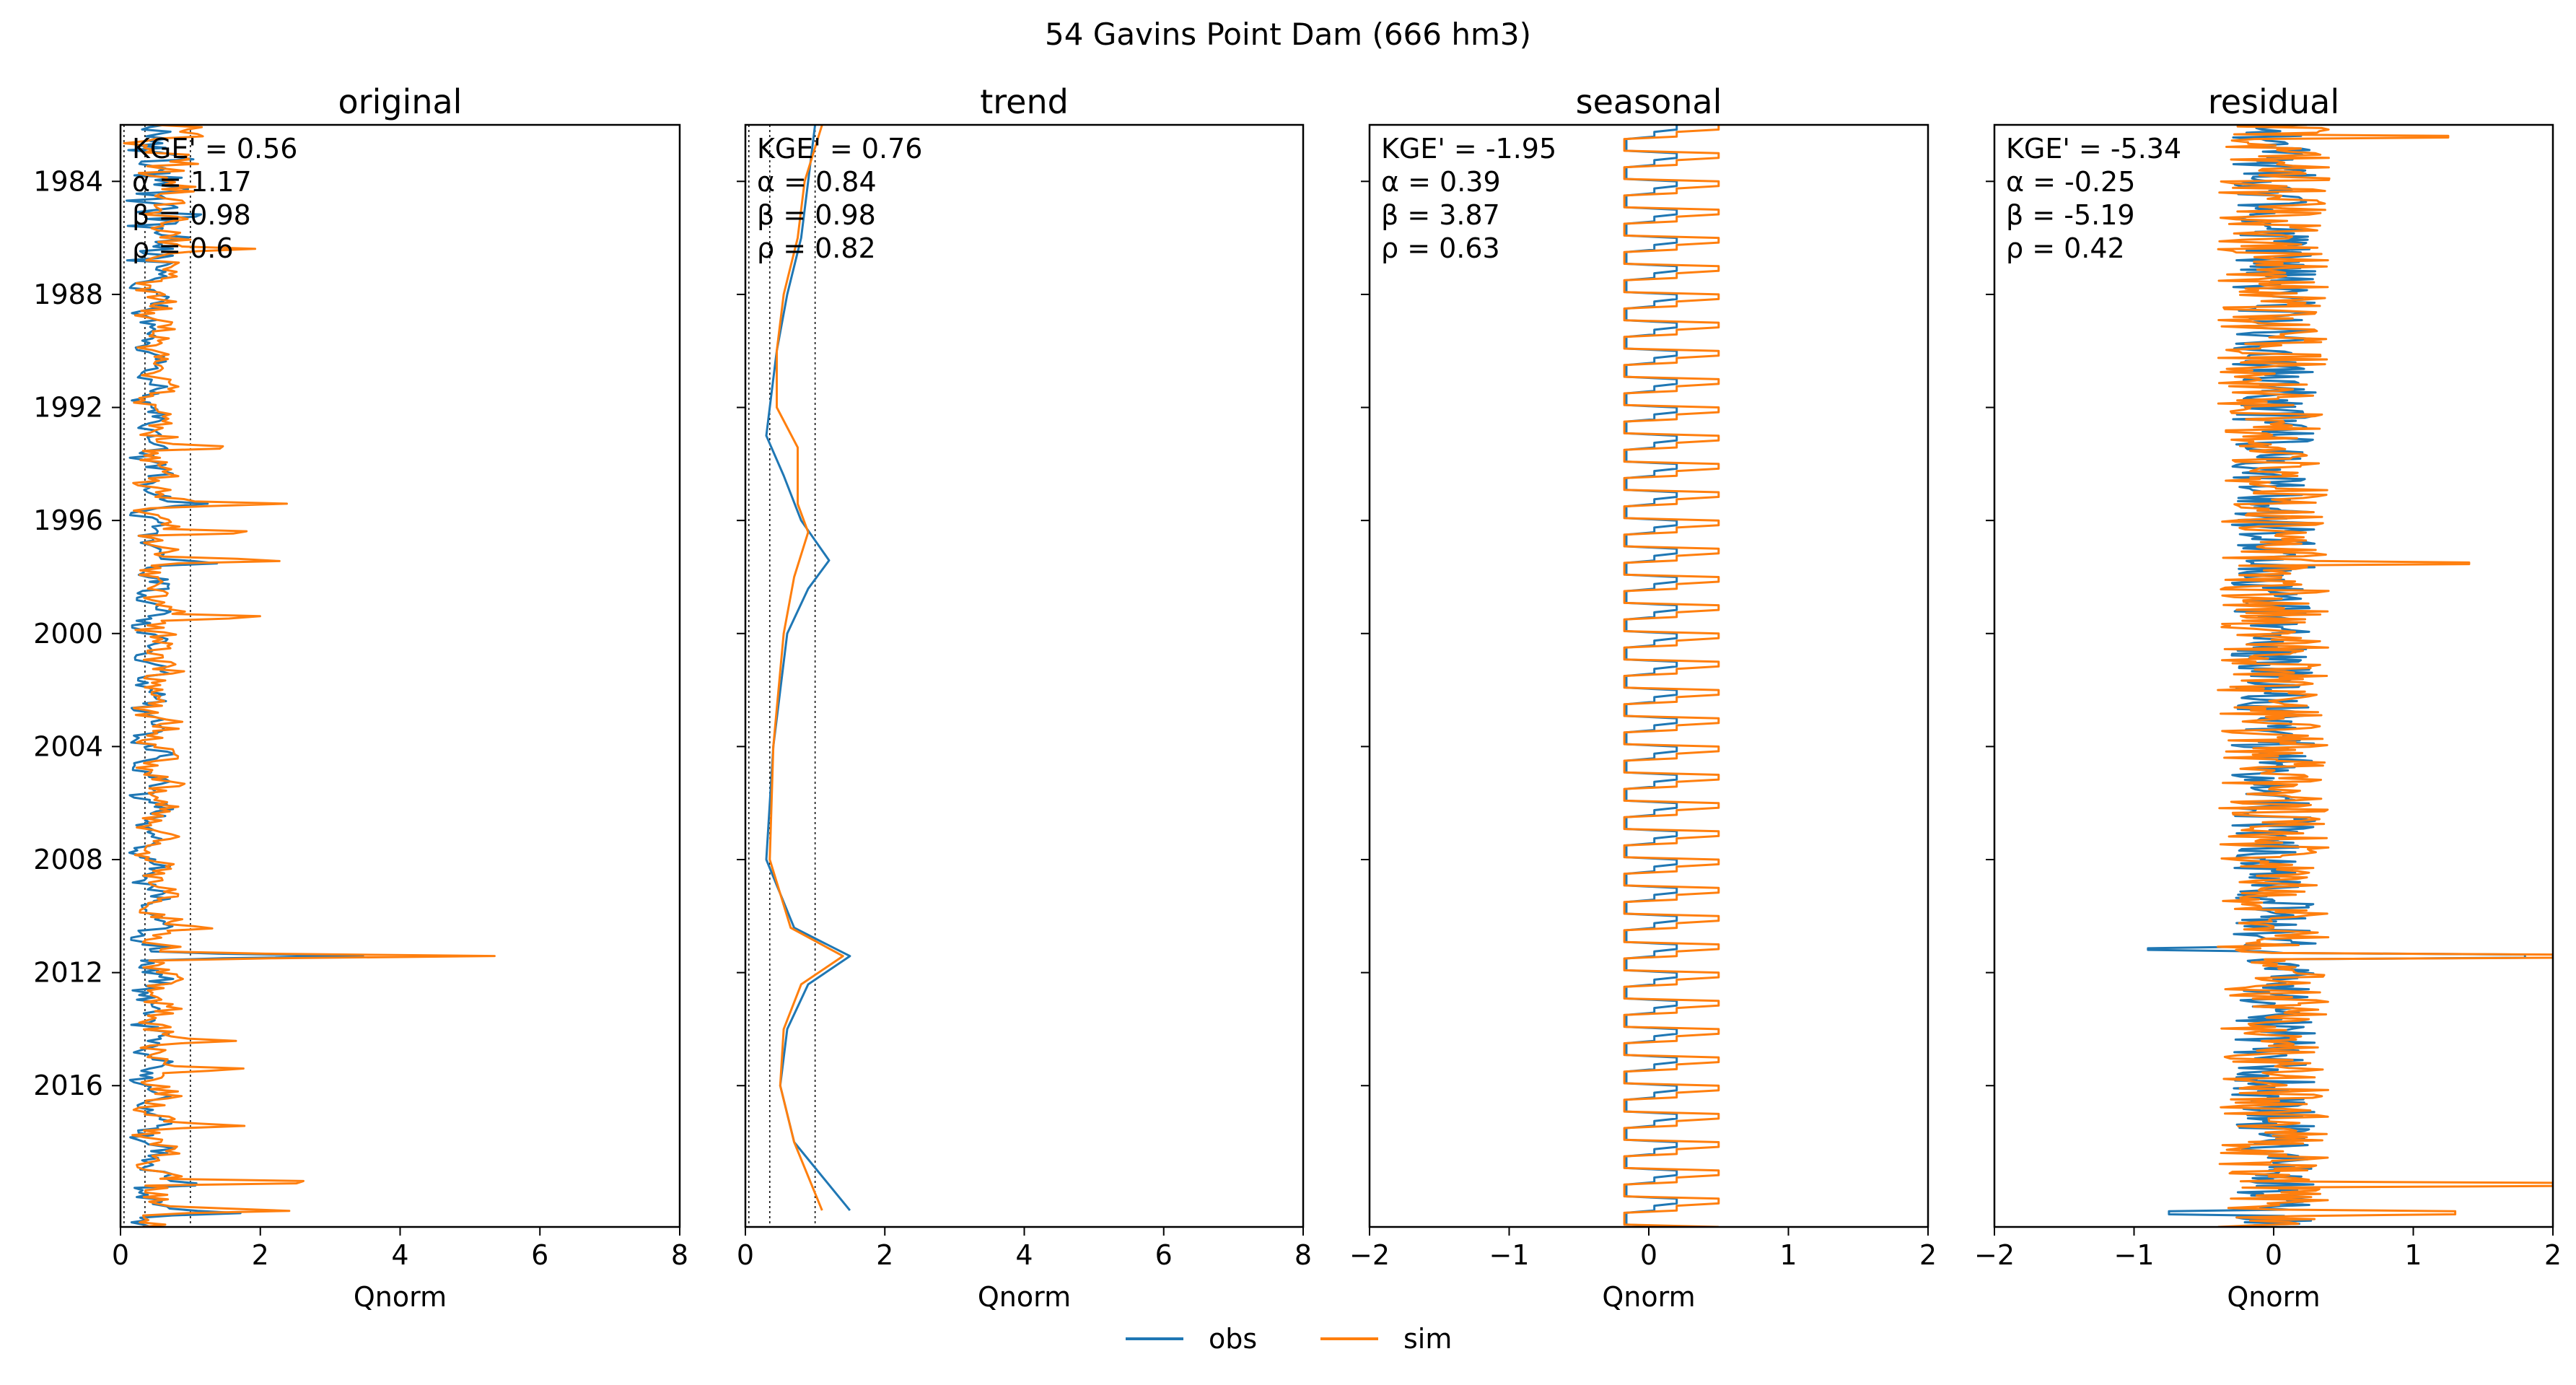 This screenshot has height=1385, width=2576. Describe the element at coordinates (1440, 215) in the screenshot. I see `stats-line: β = 3.87` at that location.